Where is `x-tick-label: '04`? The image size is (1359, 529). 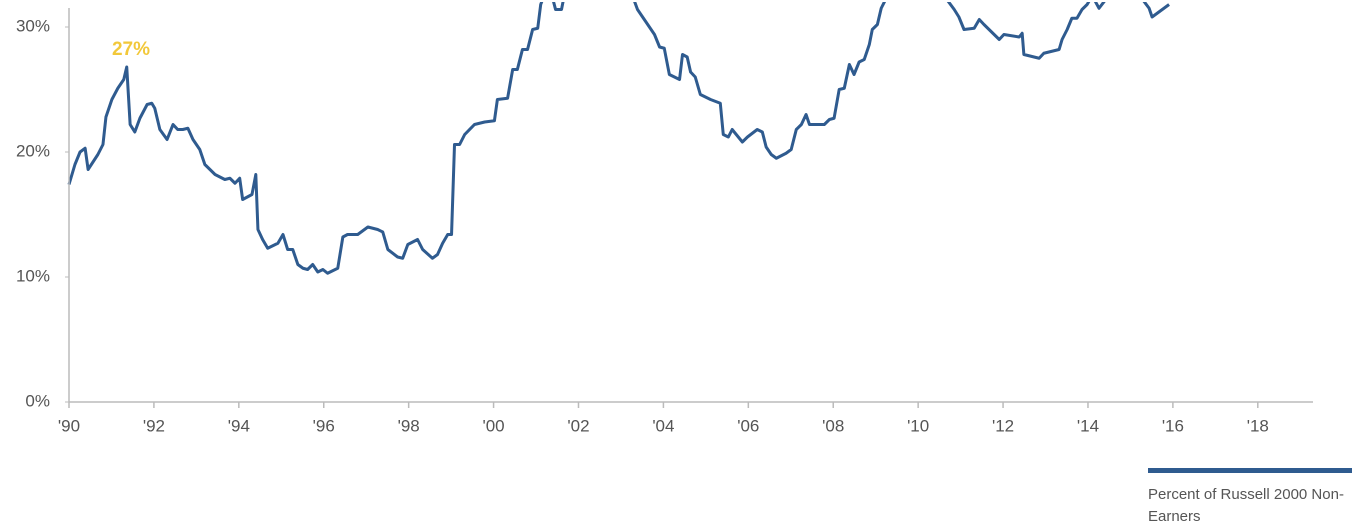
x-tick-label: '04 is located at coordinates (663, 425).